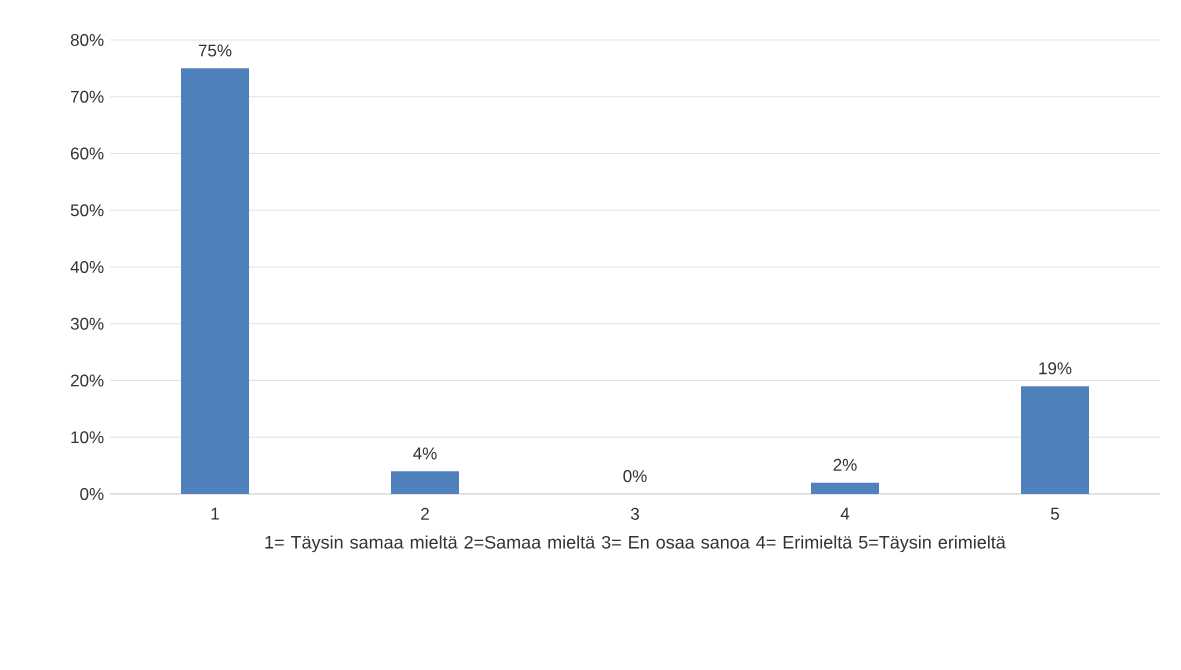 This screenshot has height=670, width=1181. What do you see at coordinates (635, 476) in the screenshot?
I see `data-label: 0%` at bounding box center [635, 476].